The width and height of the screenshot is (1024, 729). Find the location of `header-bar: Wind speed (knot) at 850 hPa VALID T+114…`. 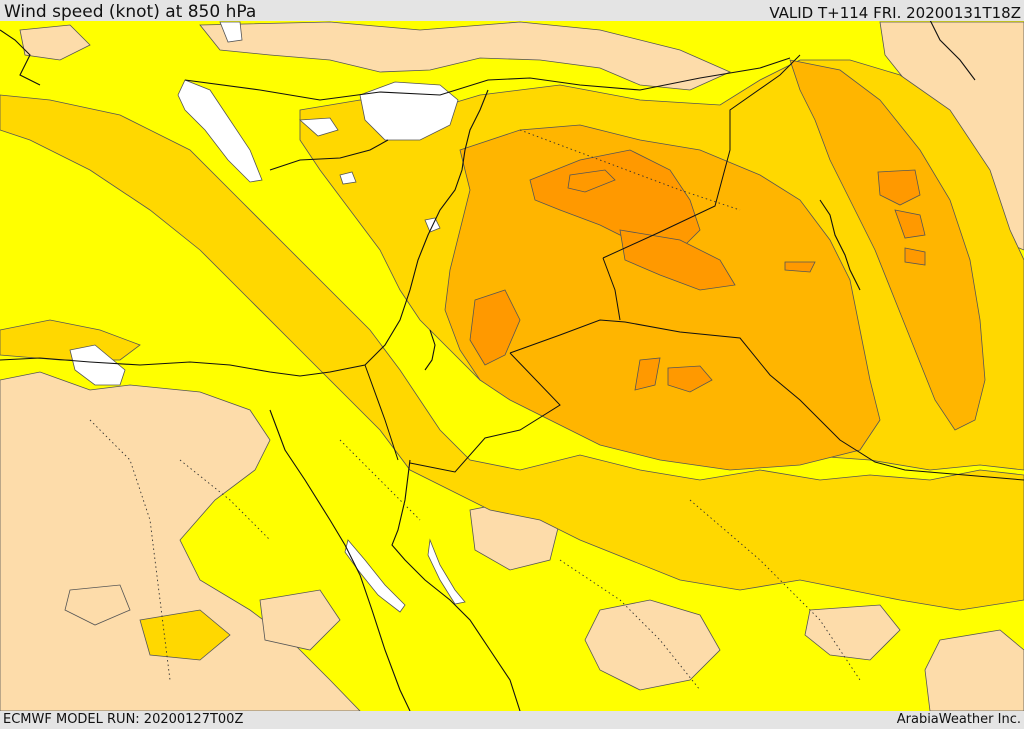

header-bar: Wind speed (knot) at 850 hPa VALID T+114… is located at coordinates (512, 11).